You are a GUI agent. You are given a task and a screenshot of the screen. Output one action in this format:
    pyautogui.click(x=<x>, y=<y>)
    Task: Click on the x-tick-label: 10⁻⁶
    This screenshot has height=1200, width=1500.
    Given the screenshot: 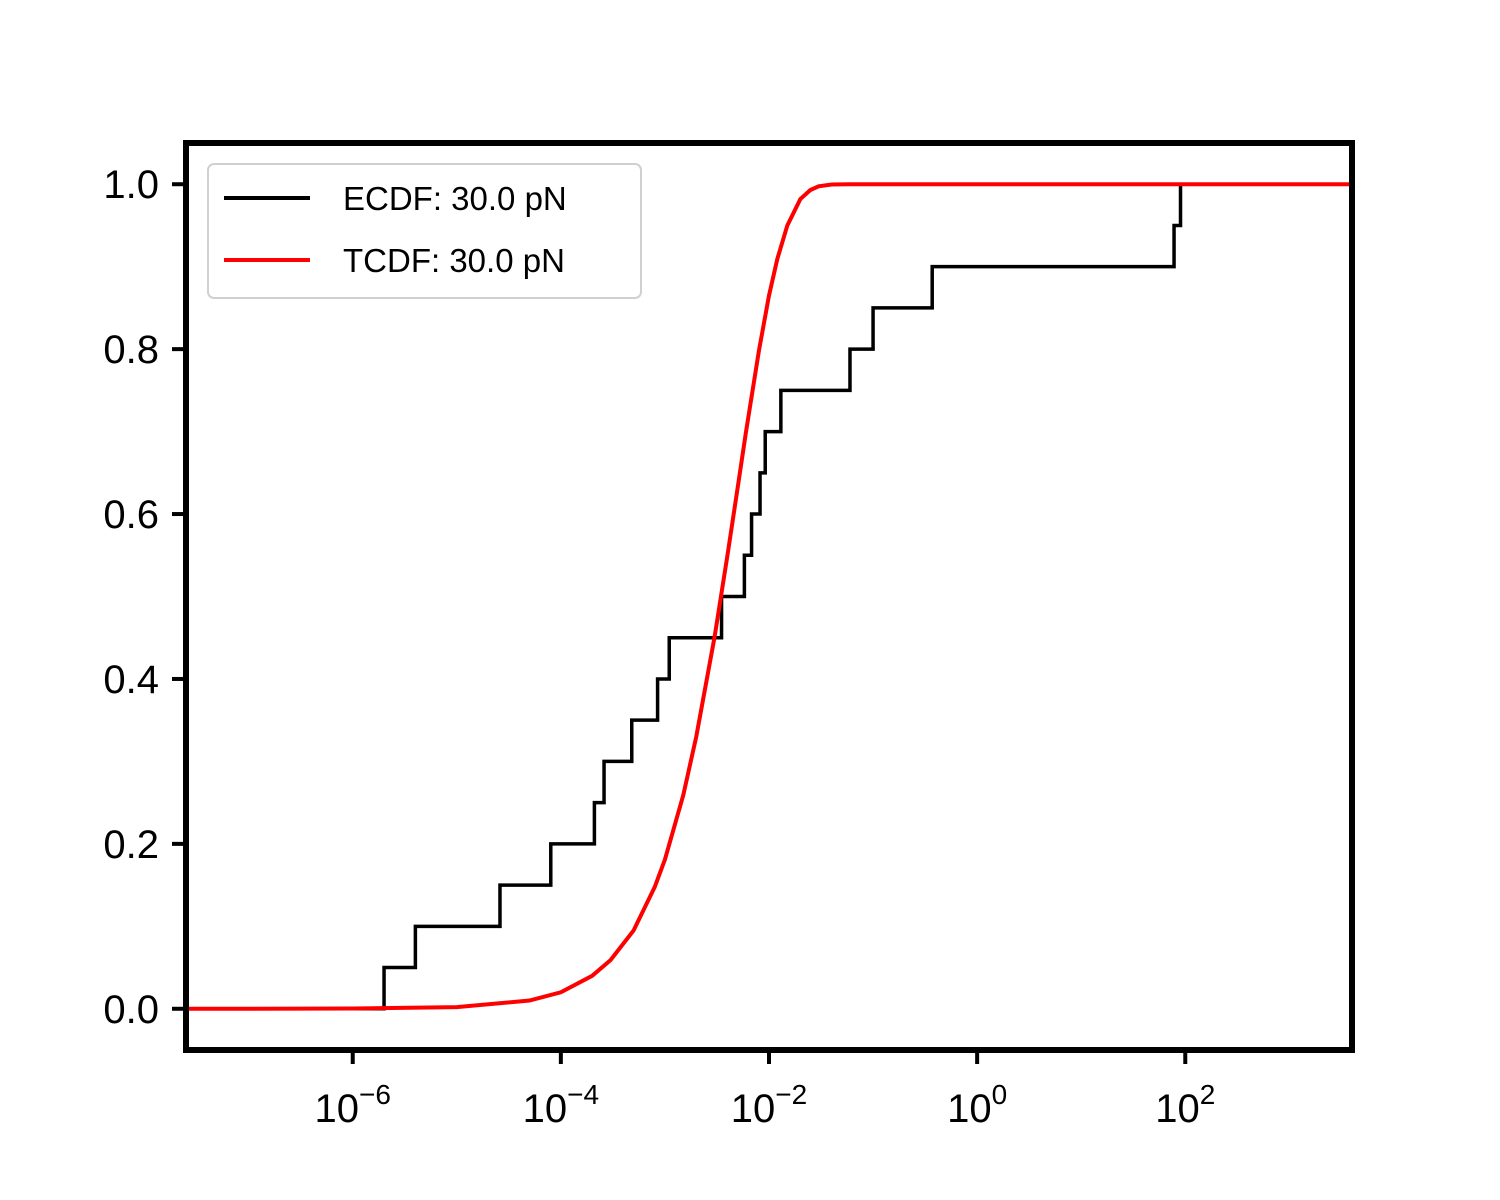 What is the action you would take?
    pyautogui.click(x=353, y=1105)
    